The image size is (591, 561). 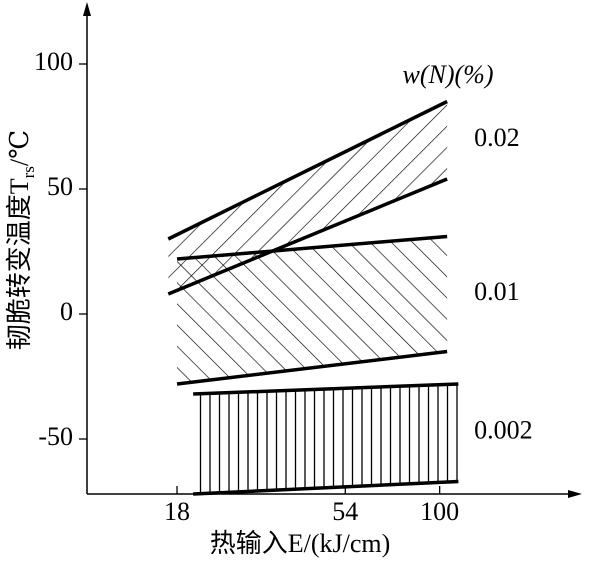 What do you see at coordinates (448, 74) in the screenshot?
I see `legend-title: w(N)(%)` at bounding box center [448, 74].